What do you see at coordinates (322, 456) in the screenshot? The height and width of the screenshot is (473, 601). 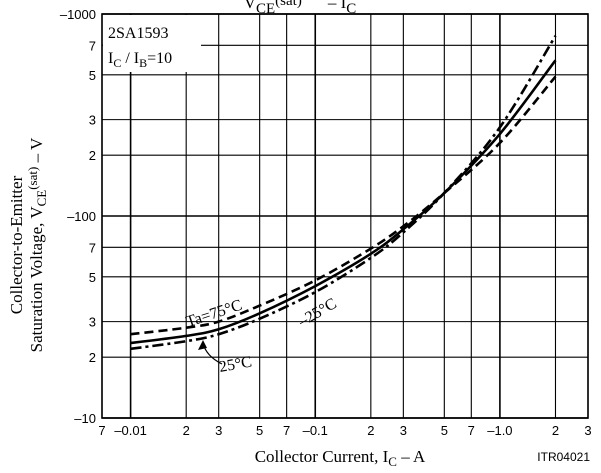 I see `xlabel-main: Collector Current, I` at bounding box center [322, 456].